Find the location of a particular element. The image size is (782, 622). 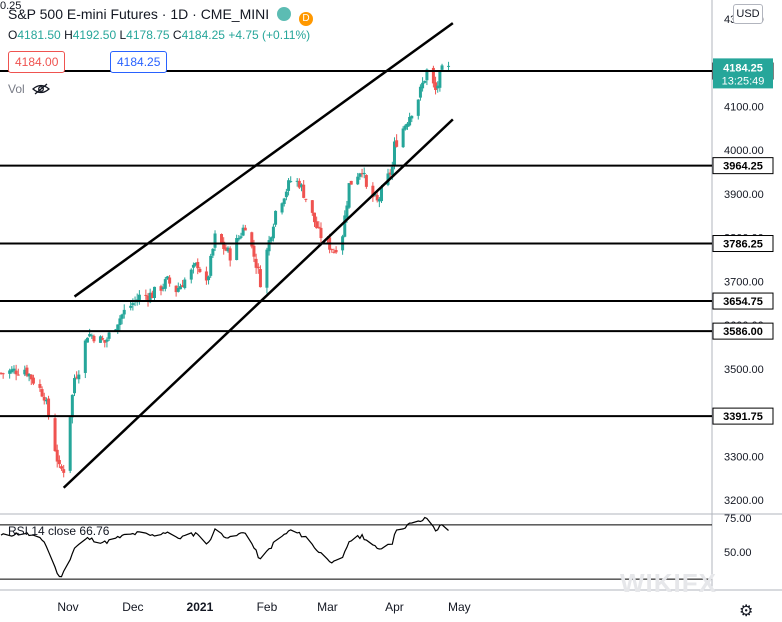

rsi-line is located at coordinates (224, 547).